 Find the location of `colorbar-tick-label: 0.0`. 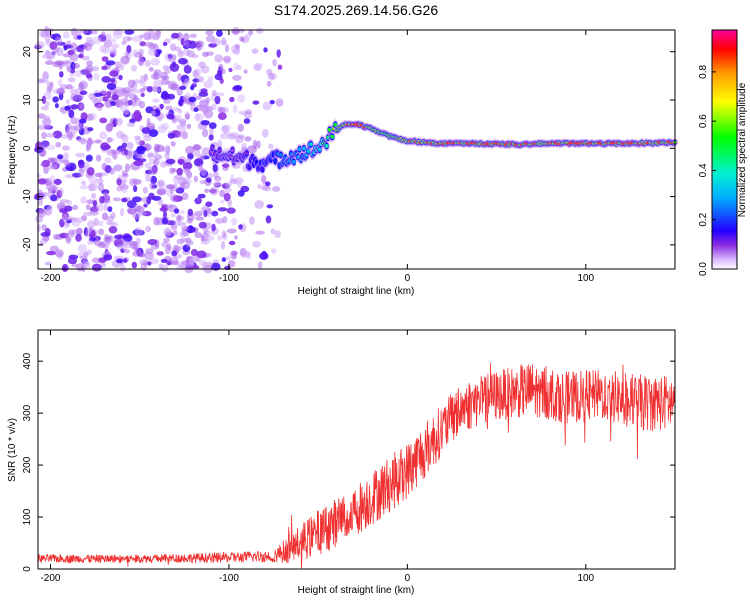

colorbar-tick-label: 0.0 is located at coordinates (703, 269).